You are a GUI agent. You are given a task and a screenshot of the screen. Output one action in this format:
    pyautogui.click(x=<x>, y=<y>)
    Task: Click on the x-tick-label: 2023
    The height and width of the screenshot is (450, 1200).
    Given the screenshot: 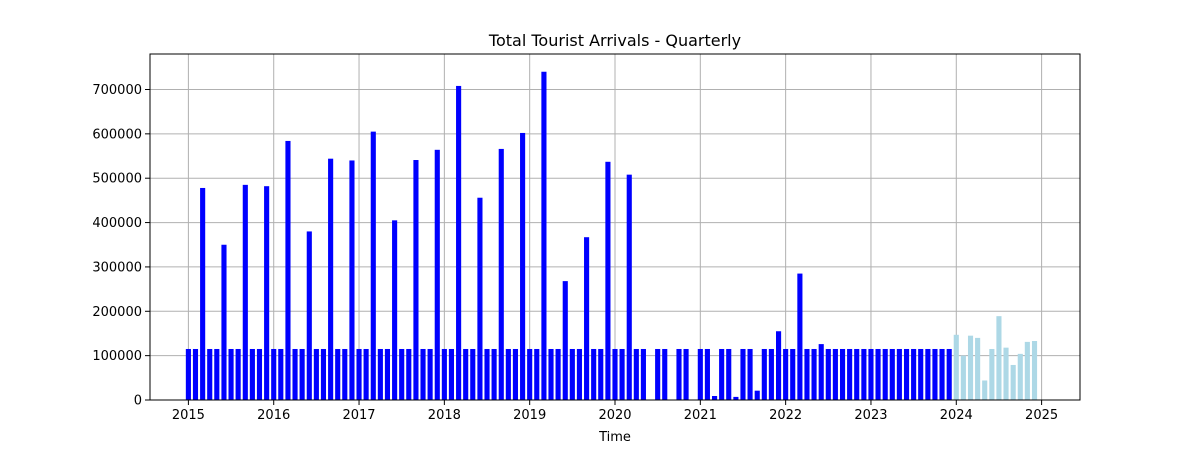 What is the action you would take?
    pyautogui.click(x=870, y=415)
    